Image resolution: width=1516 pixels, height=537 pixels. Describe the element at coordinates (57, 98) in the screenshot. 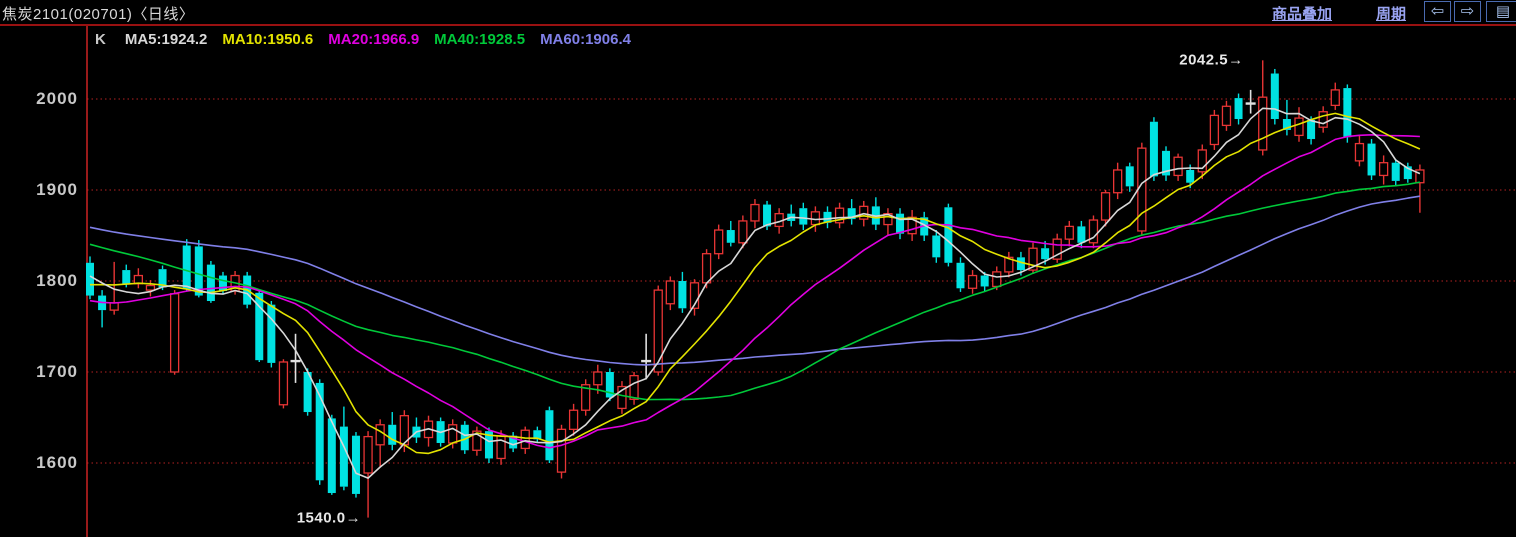

I see `y-axis-label: 2000` at that location.